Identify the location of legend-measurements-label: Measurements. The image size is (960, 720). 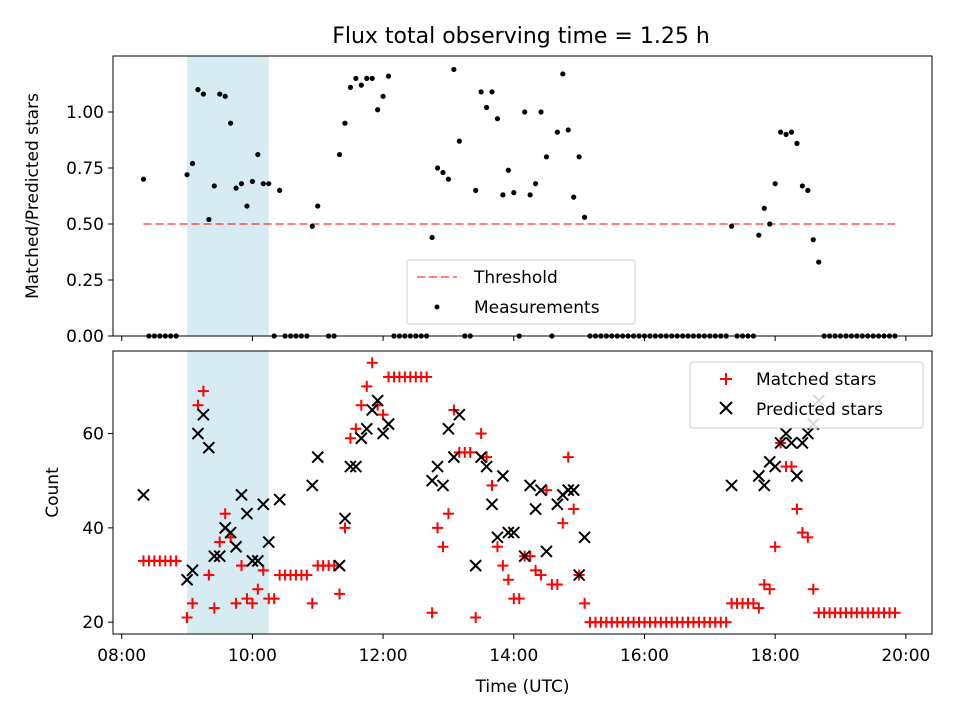
(537, 308).